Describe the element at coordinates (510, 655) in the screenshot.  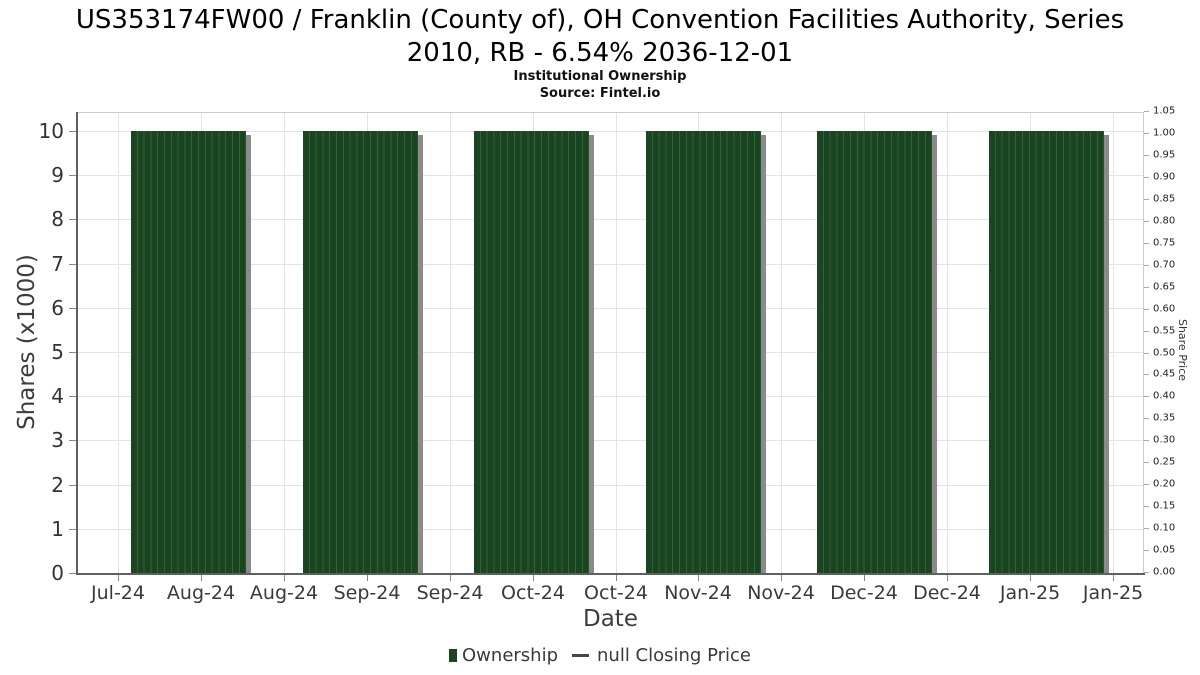
I see `legend-label-ownership: Ownership` at that location.